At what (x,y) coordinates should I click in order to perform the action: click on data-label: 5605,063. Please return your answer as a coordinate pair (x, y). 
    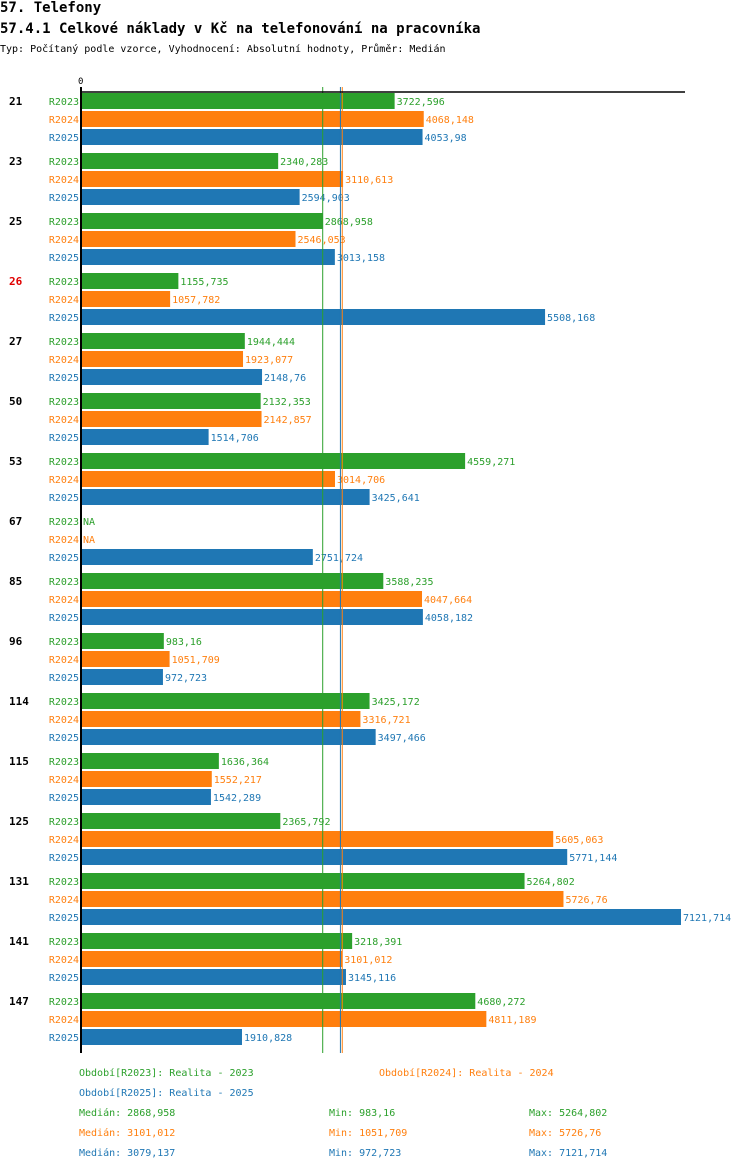
    Looking at the image, I should click on (579, 840).